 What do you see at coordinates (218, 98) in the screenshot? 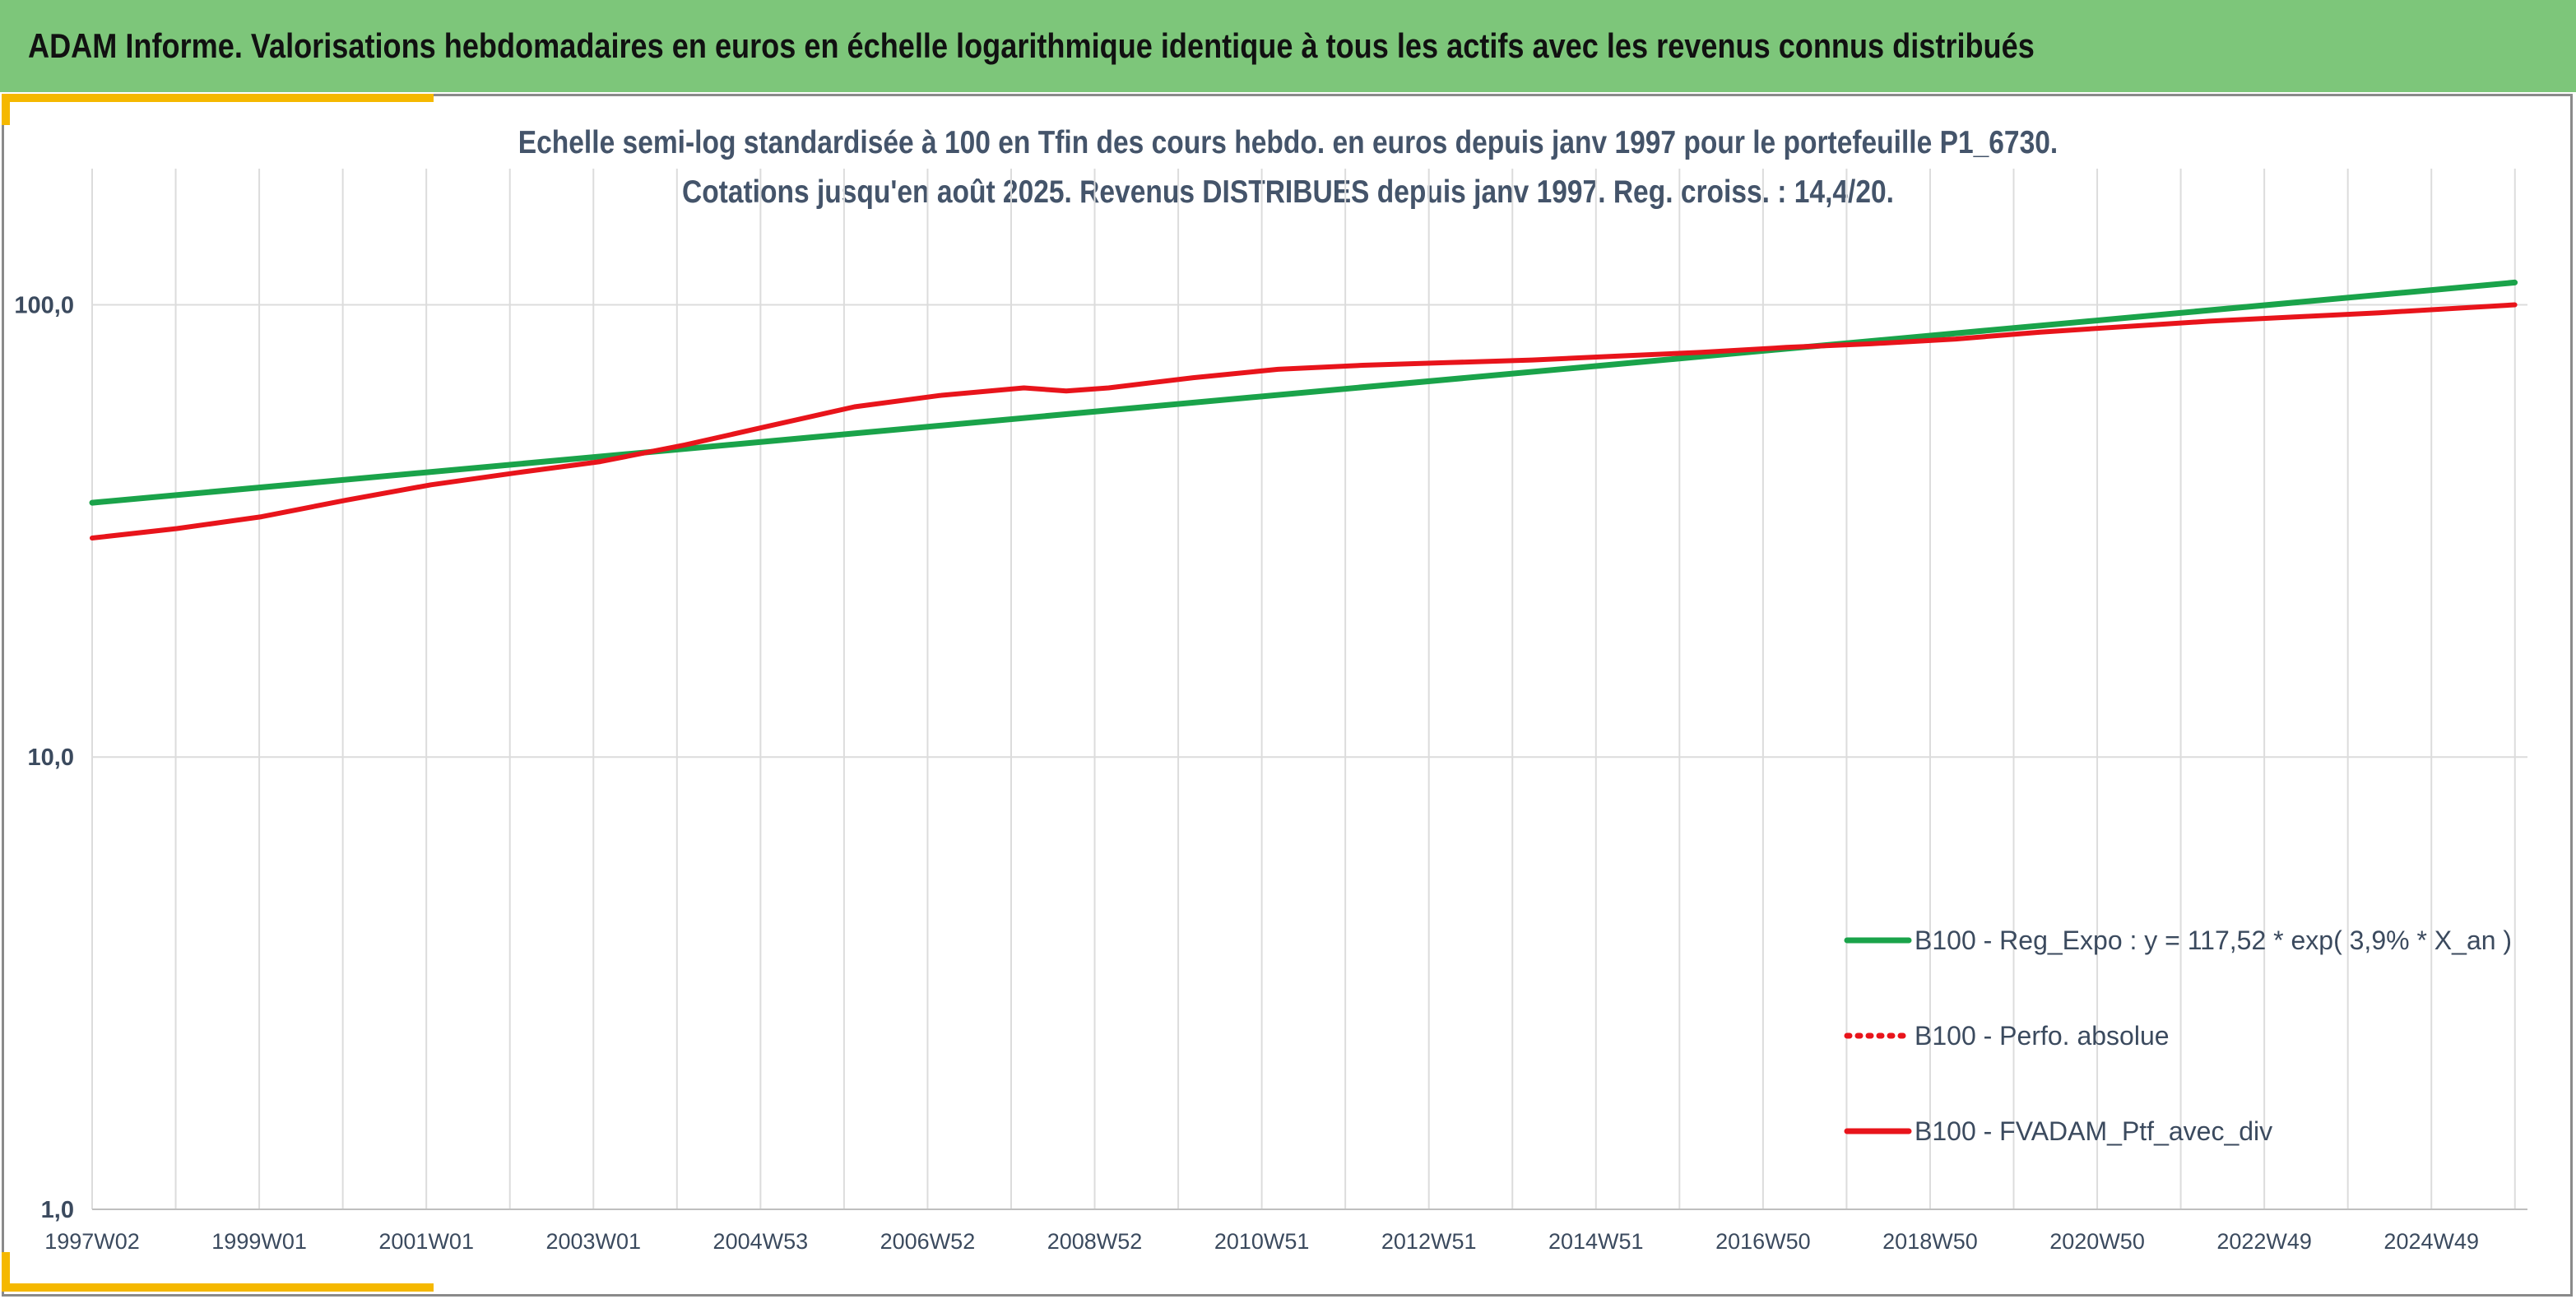
I see `corner-accent-top-bar` at bounding box center [218, 98].